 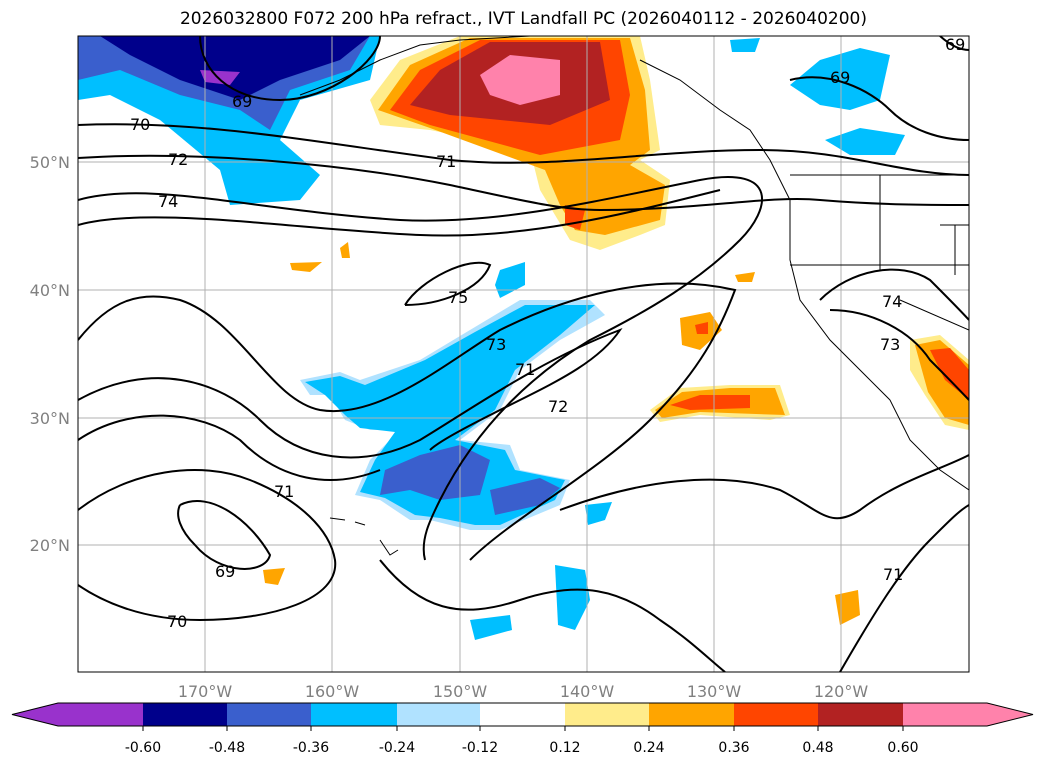 I want to click on colorbar-tick-label: -0.48, so click(x=227, y=748).